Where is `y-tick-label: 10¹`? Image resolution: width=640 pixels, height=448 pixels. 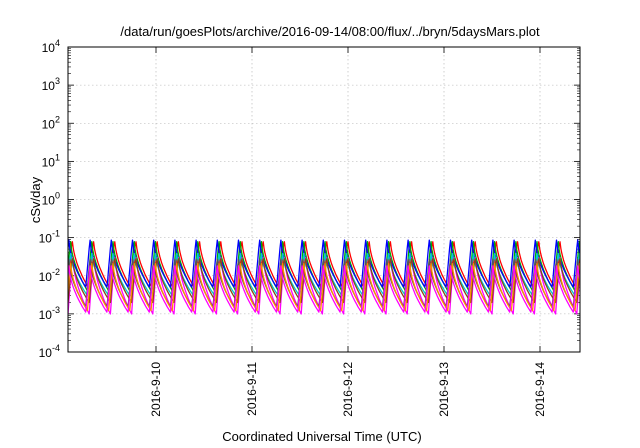 y-tick-label: 10¹ is located at coordinates (51, 160).